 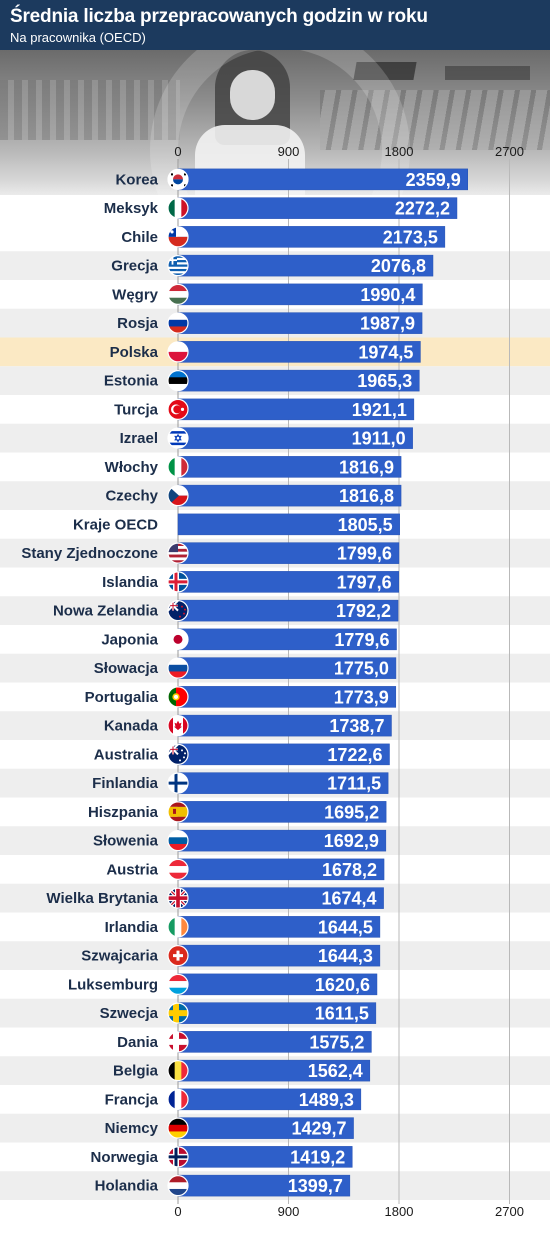 What do you see at coordinates (178, 812) in the screenshot?
I see `spain-flag-icon` at bounding box center [178, 812].